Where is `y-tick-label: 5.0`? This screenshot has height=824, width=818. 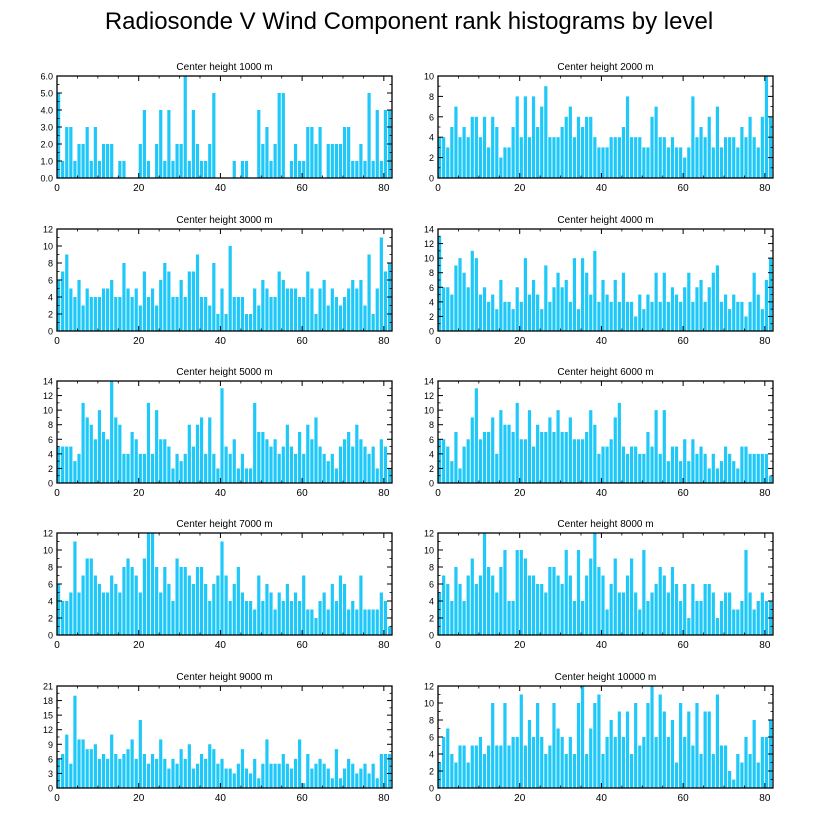
y-tick-label: 5.0 is located at coordinates (46, 94).